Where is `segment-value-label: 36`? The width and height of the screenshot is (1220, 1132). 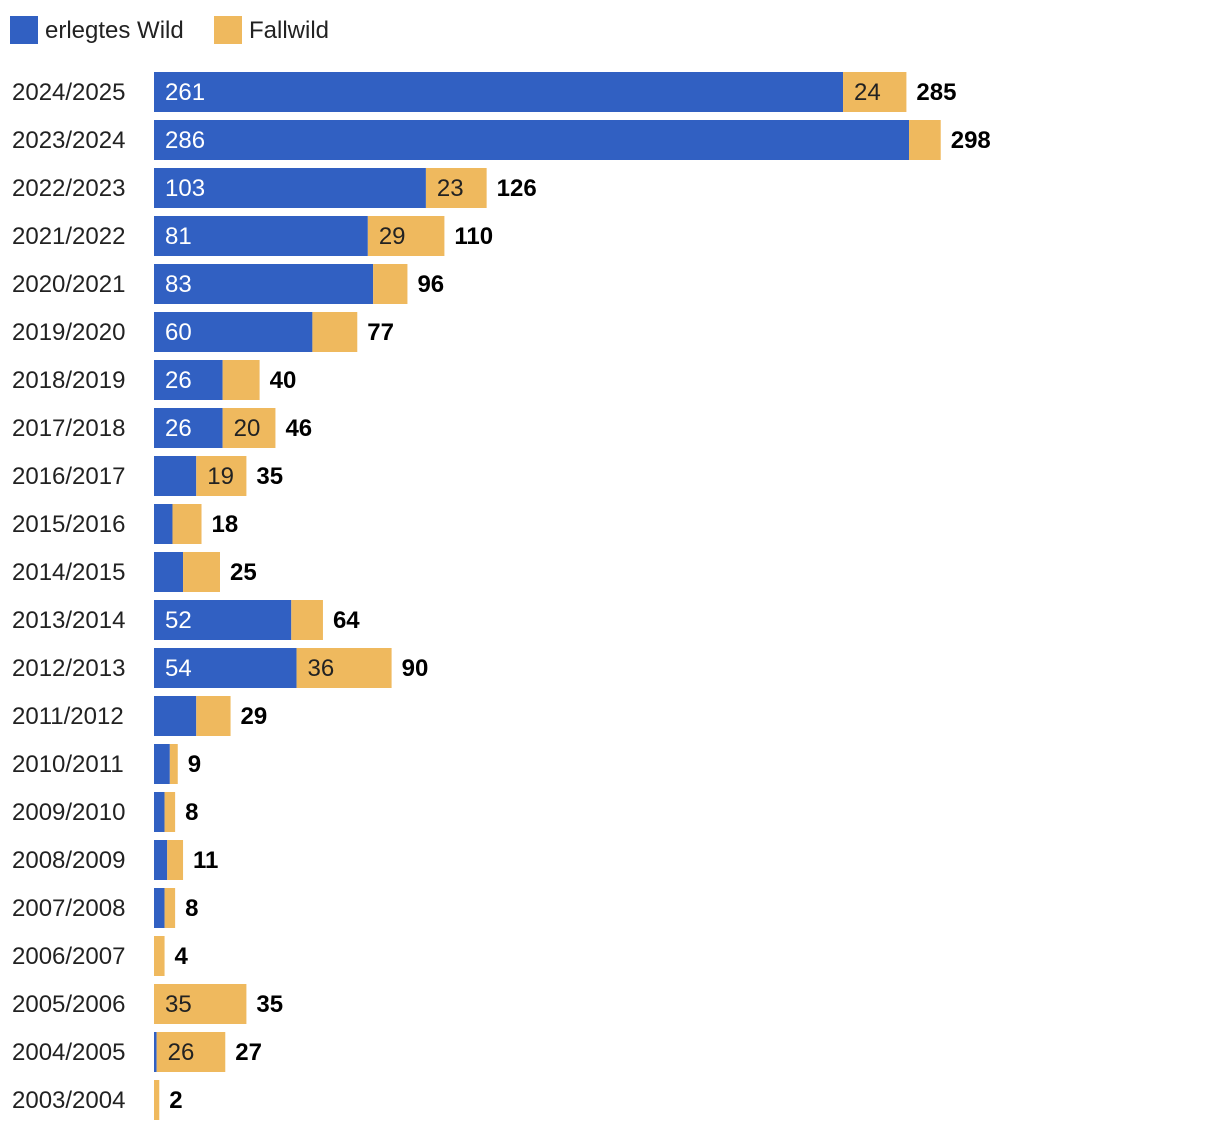
segment-value-label: 36 is located at coordinates (321, 668).